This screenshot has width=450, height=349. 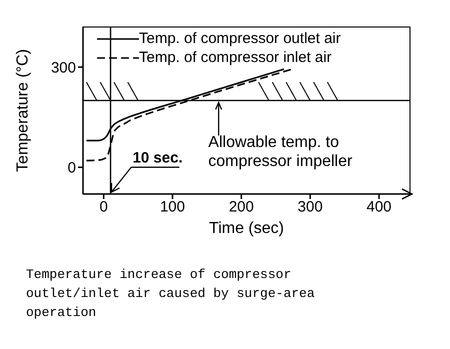 I want to click on legend-label: Temp. of compressor outlet air, so click(x=240, y=38).